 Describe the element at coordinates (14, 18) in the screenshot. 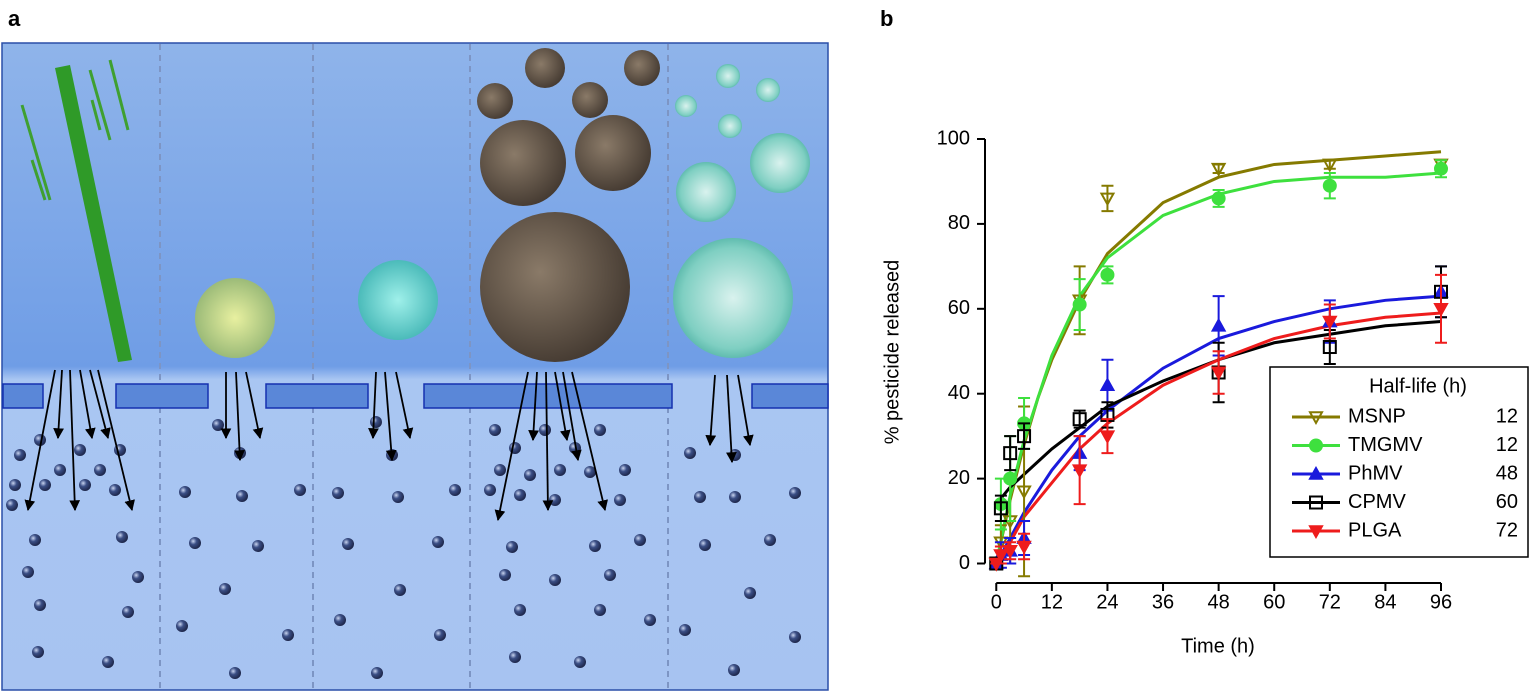

I see `panel-label: a` at that location.